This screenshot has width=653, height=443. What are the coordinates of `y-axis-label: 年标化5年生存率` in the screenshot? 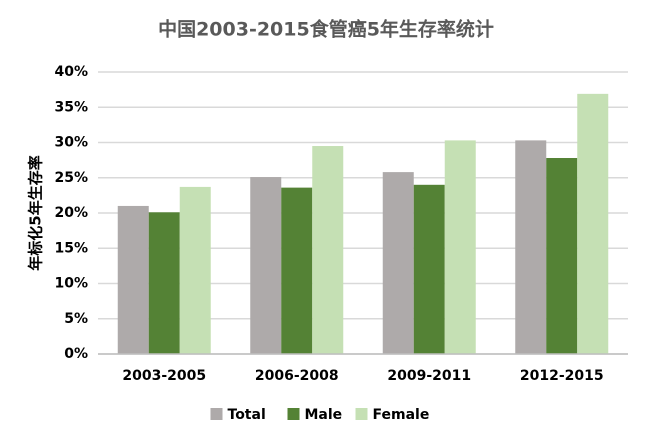 It's located at (36, 212).